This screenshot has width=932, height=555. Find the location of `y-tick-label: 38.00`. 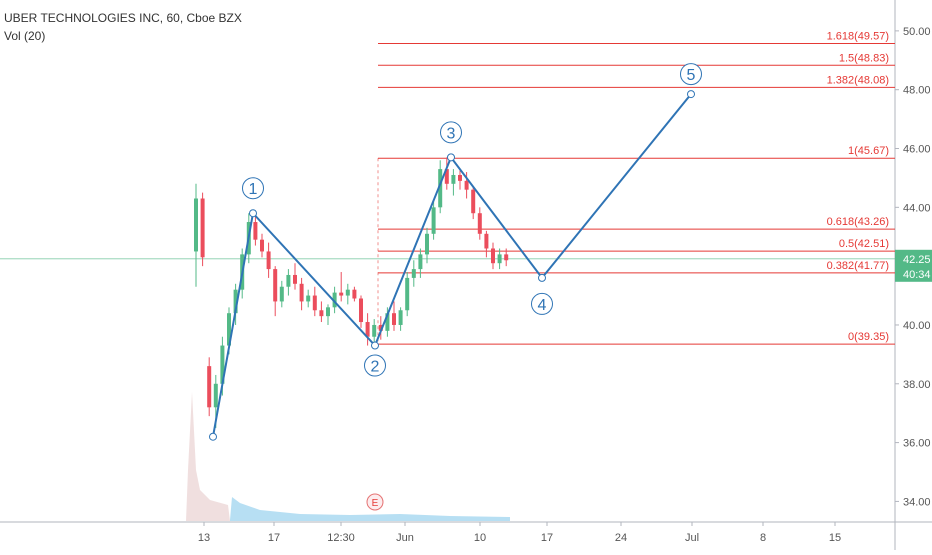

y-tick-label: 38.00 is located at coordinates (917, 385).